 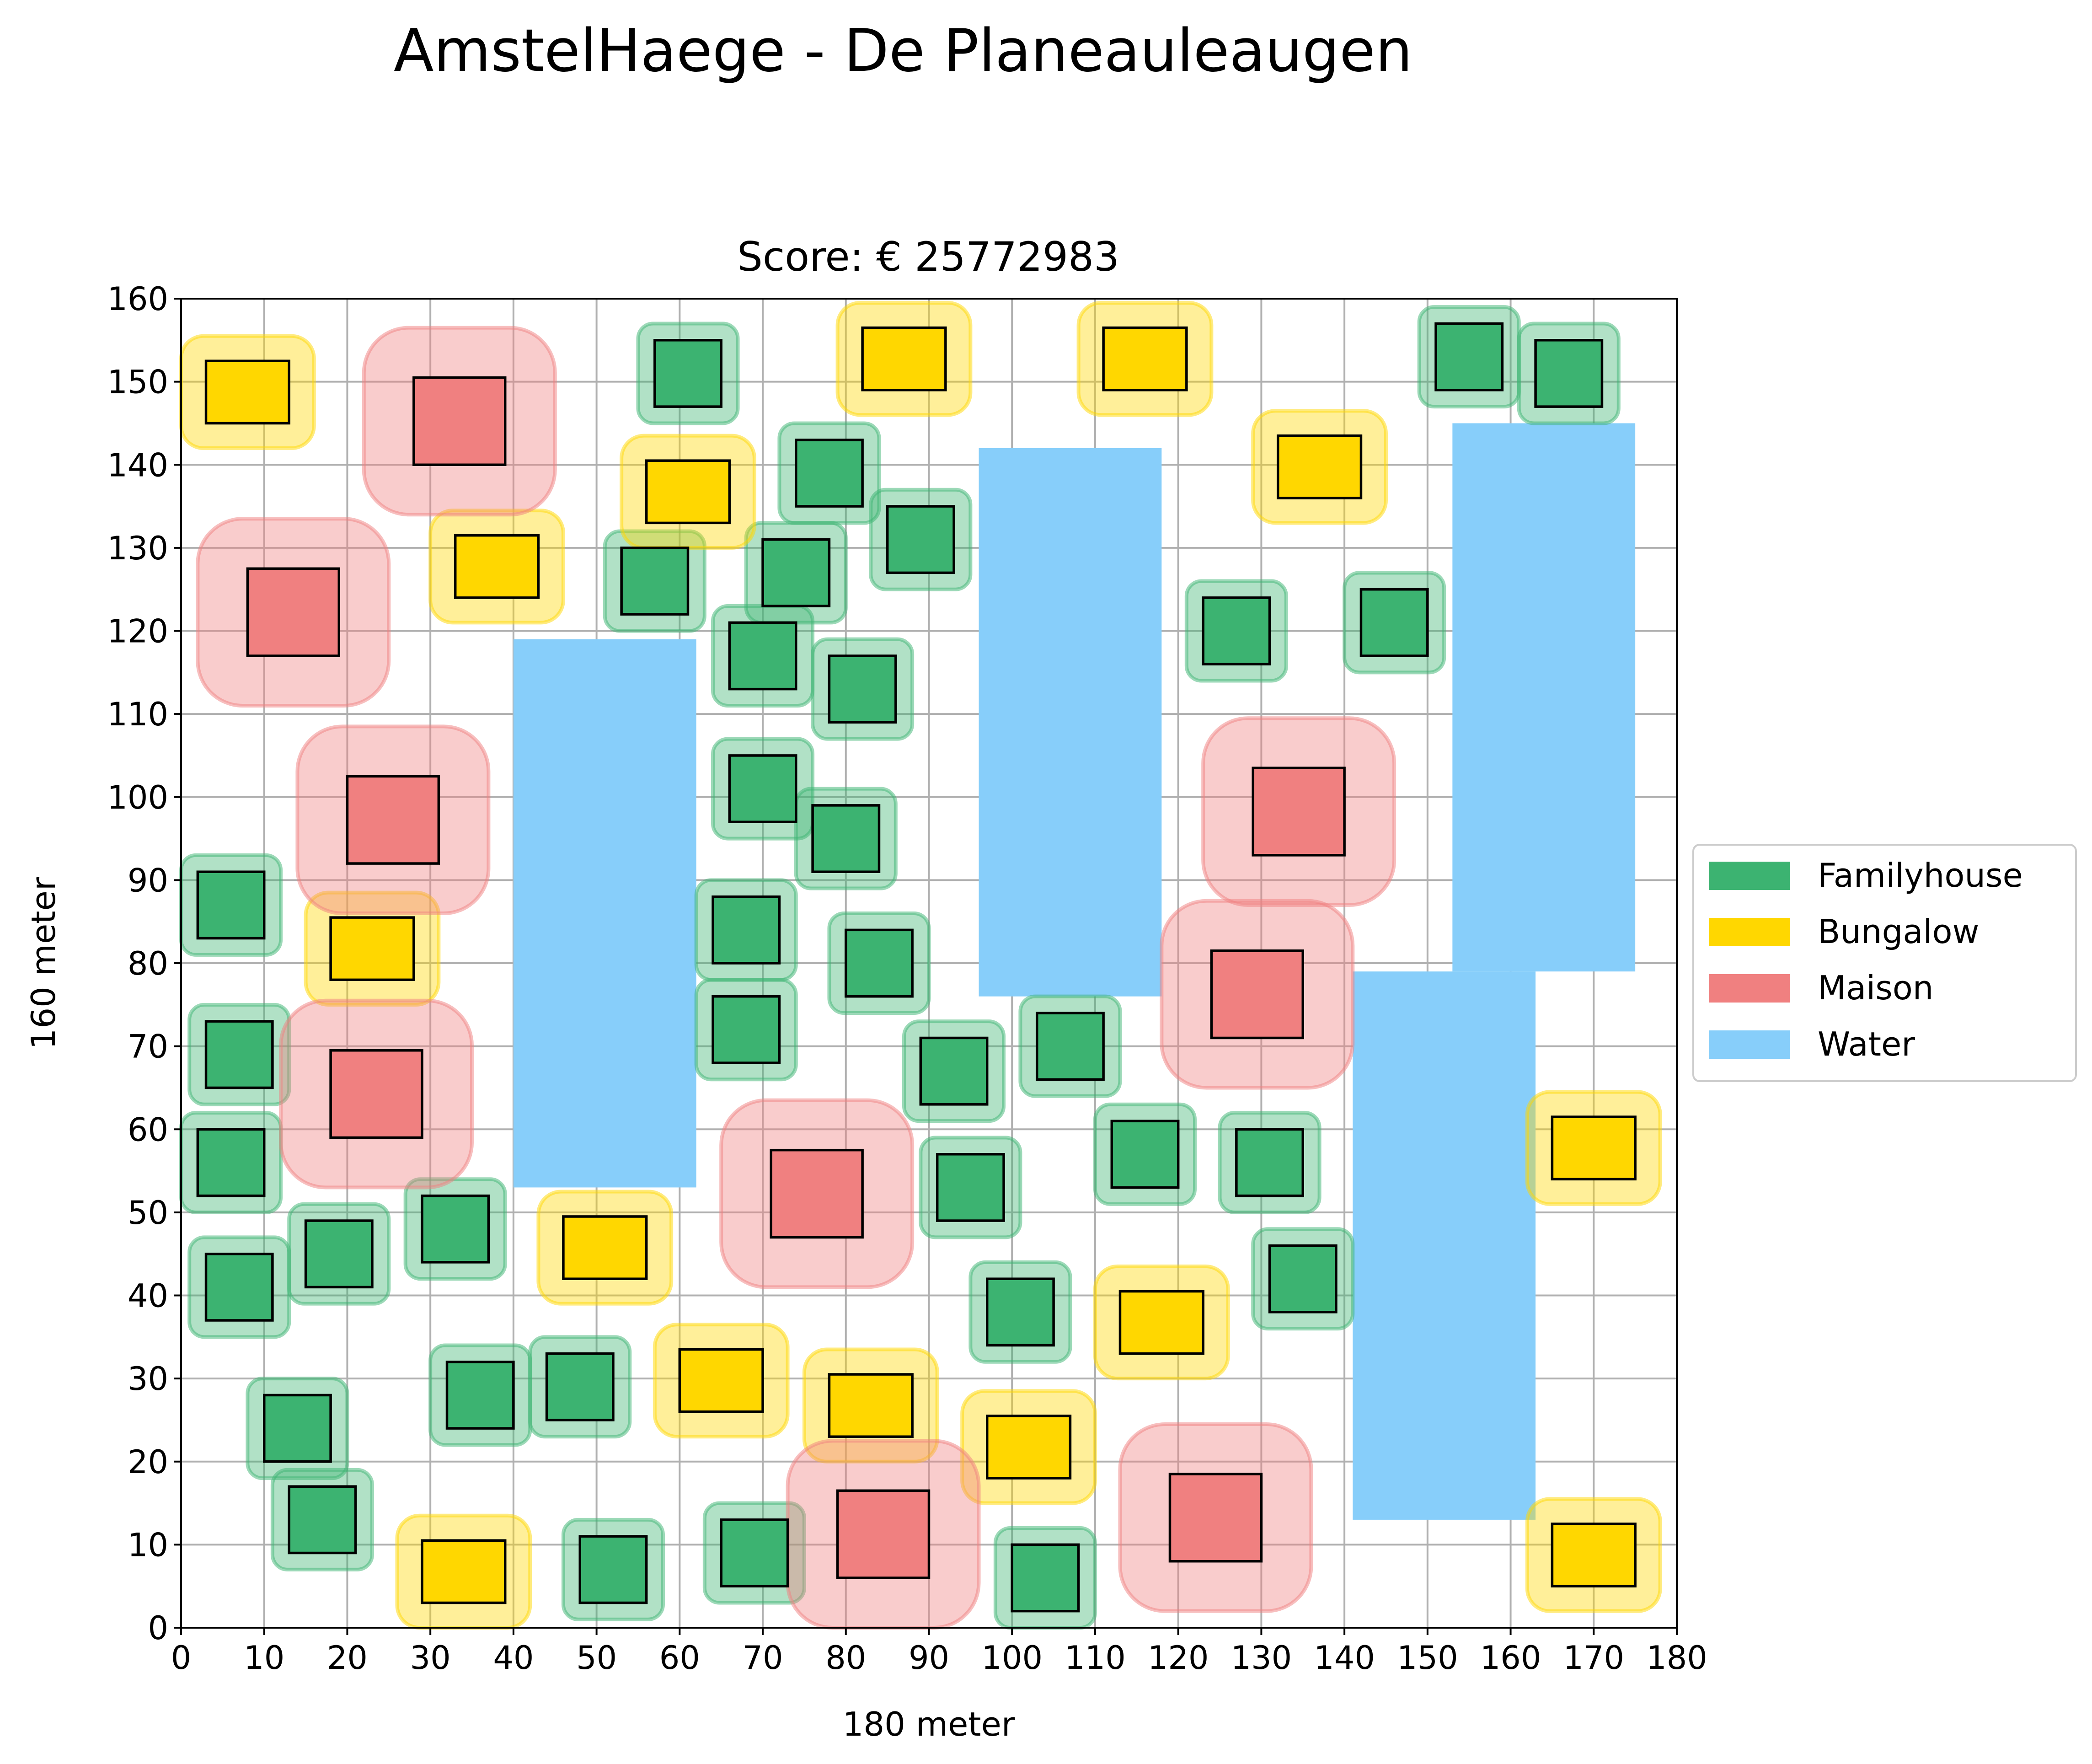 What do you see at coordinates (929, 1658) in the screenshot?
I see `x-tick-label-9: 90` at bounding box center [929, 1658].